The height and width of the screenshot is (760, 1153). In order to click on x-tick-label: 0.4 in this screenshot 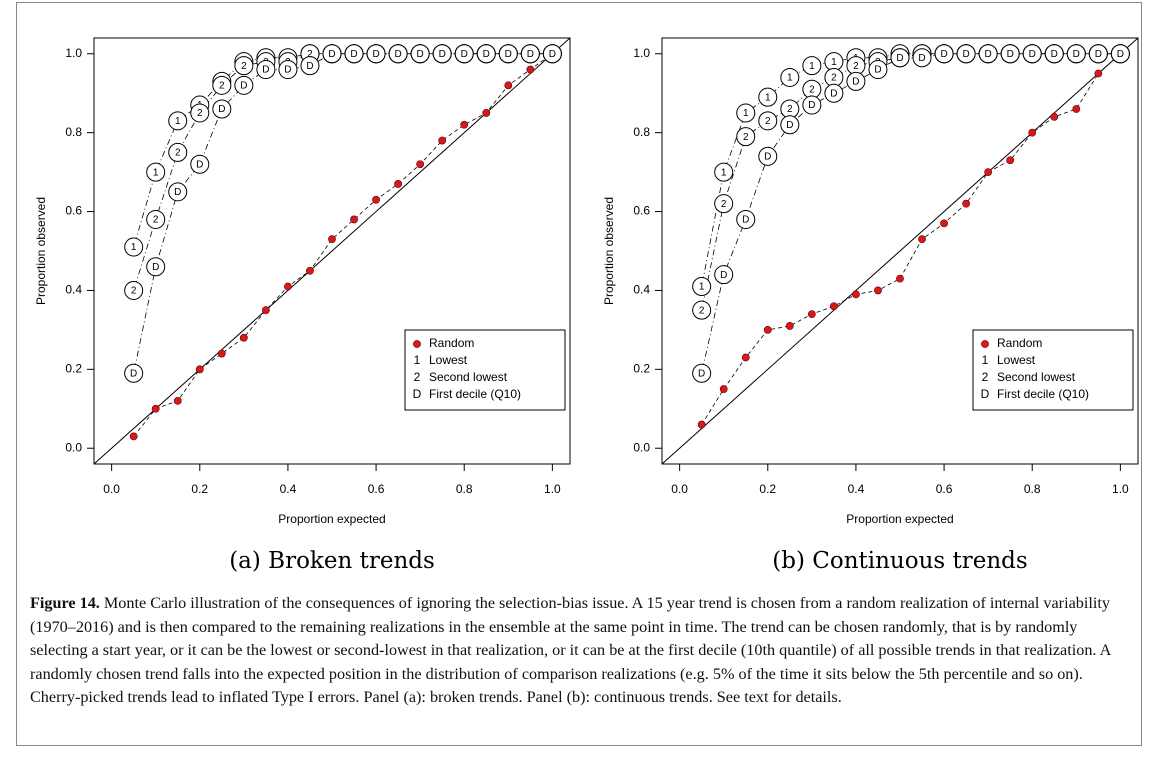, I will do `click(856, 489)`.